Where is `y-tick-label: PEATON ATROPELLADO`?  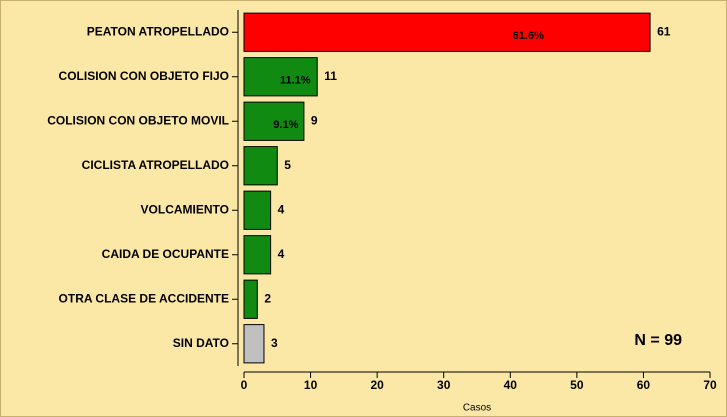
y-tick-label: PEATON ATROPELLADO is located at coordinates (158, 31).